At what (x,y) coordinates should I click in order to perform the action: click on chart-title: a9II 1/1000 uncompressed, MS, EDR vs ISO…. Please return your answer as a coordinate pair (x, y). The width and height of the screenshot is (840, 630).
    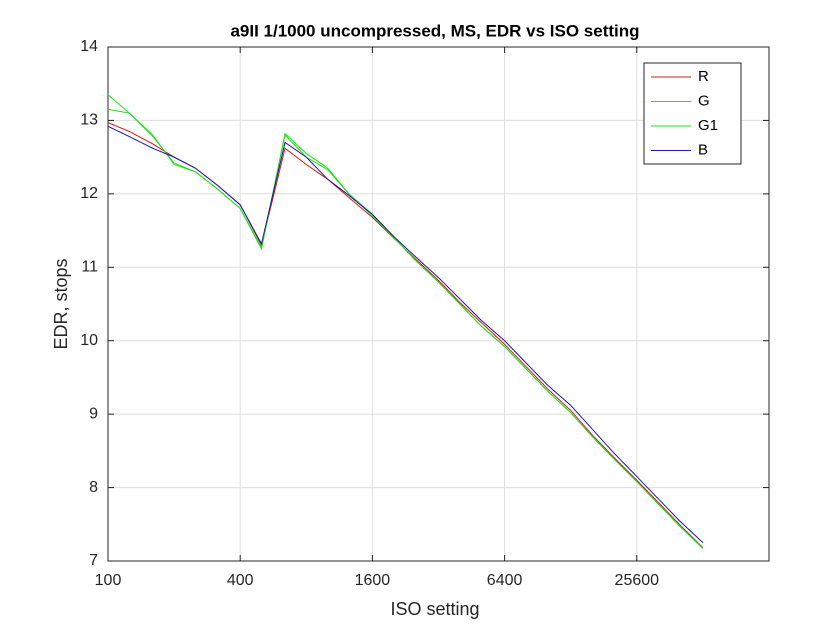
    Looking at the image, I should click on (434, 30).